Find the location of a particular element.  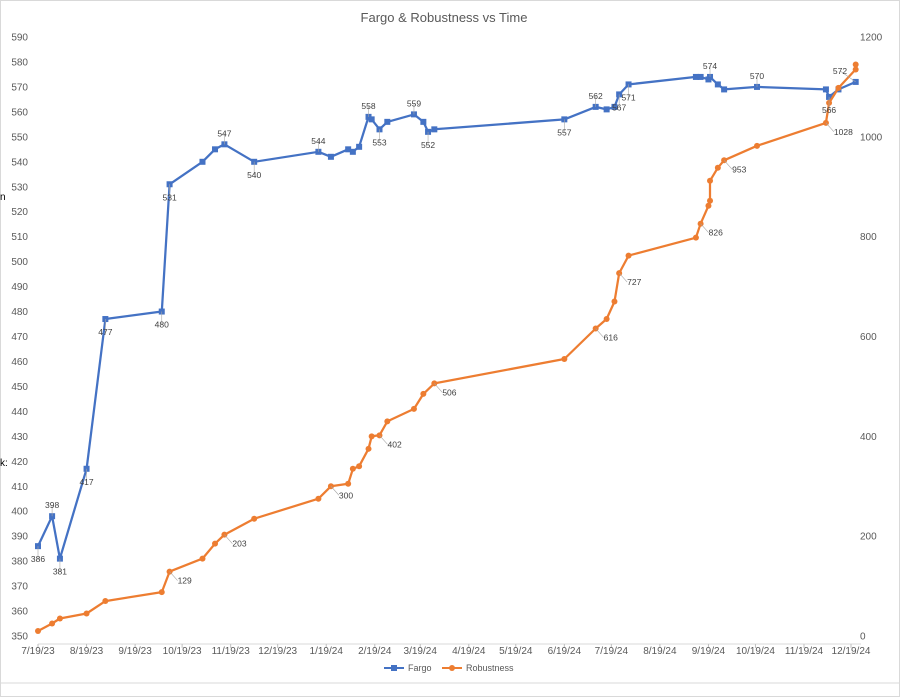

x-tick-label: 12/19/24 is located at coordinates (851, 651).